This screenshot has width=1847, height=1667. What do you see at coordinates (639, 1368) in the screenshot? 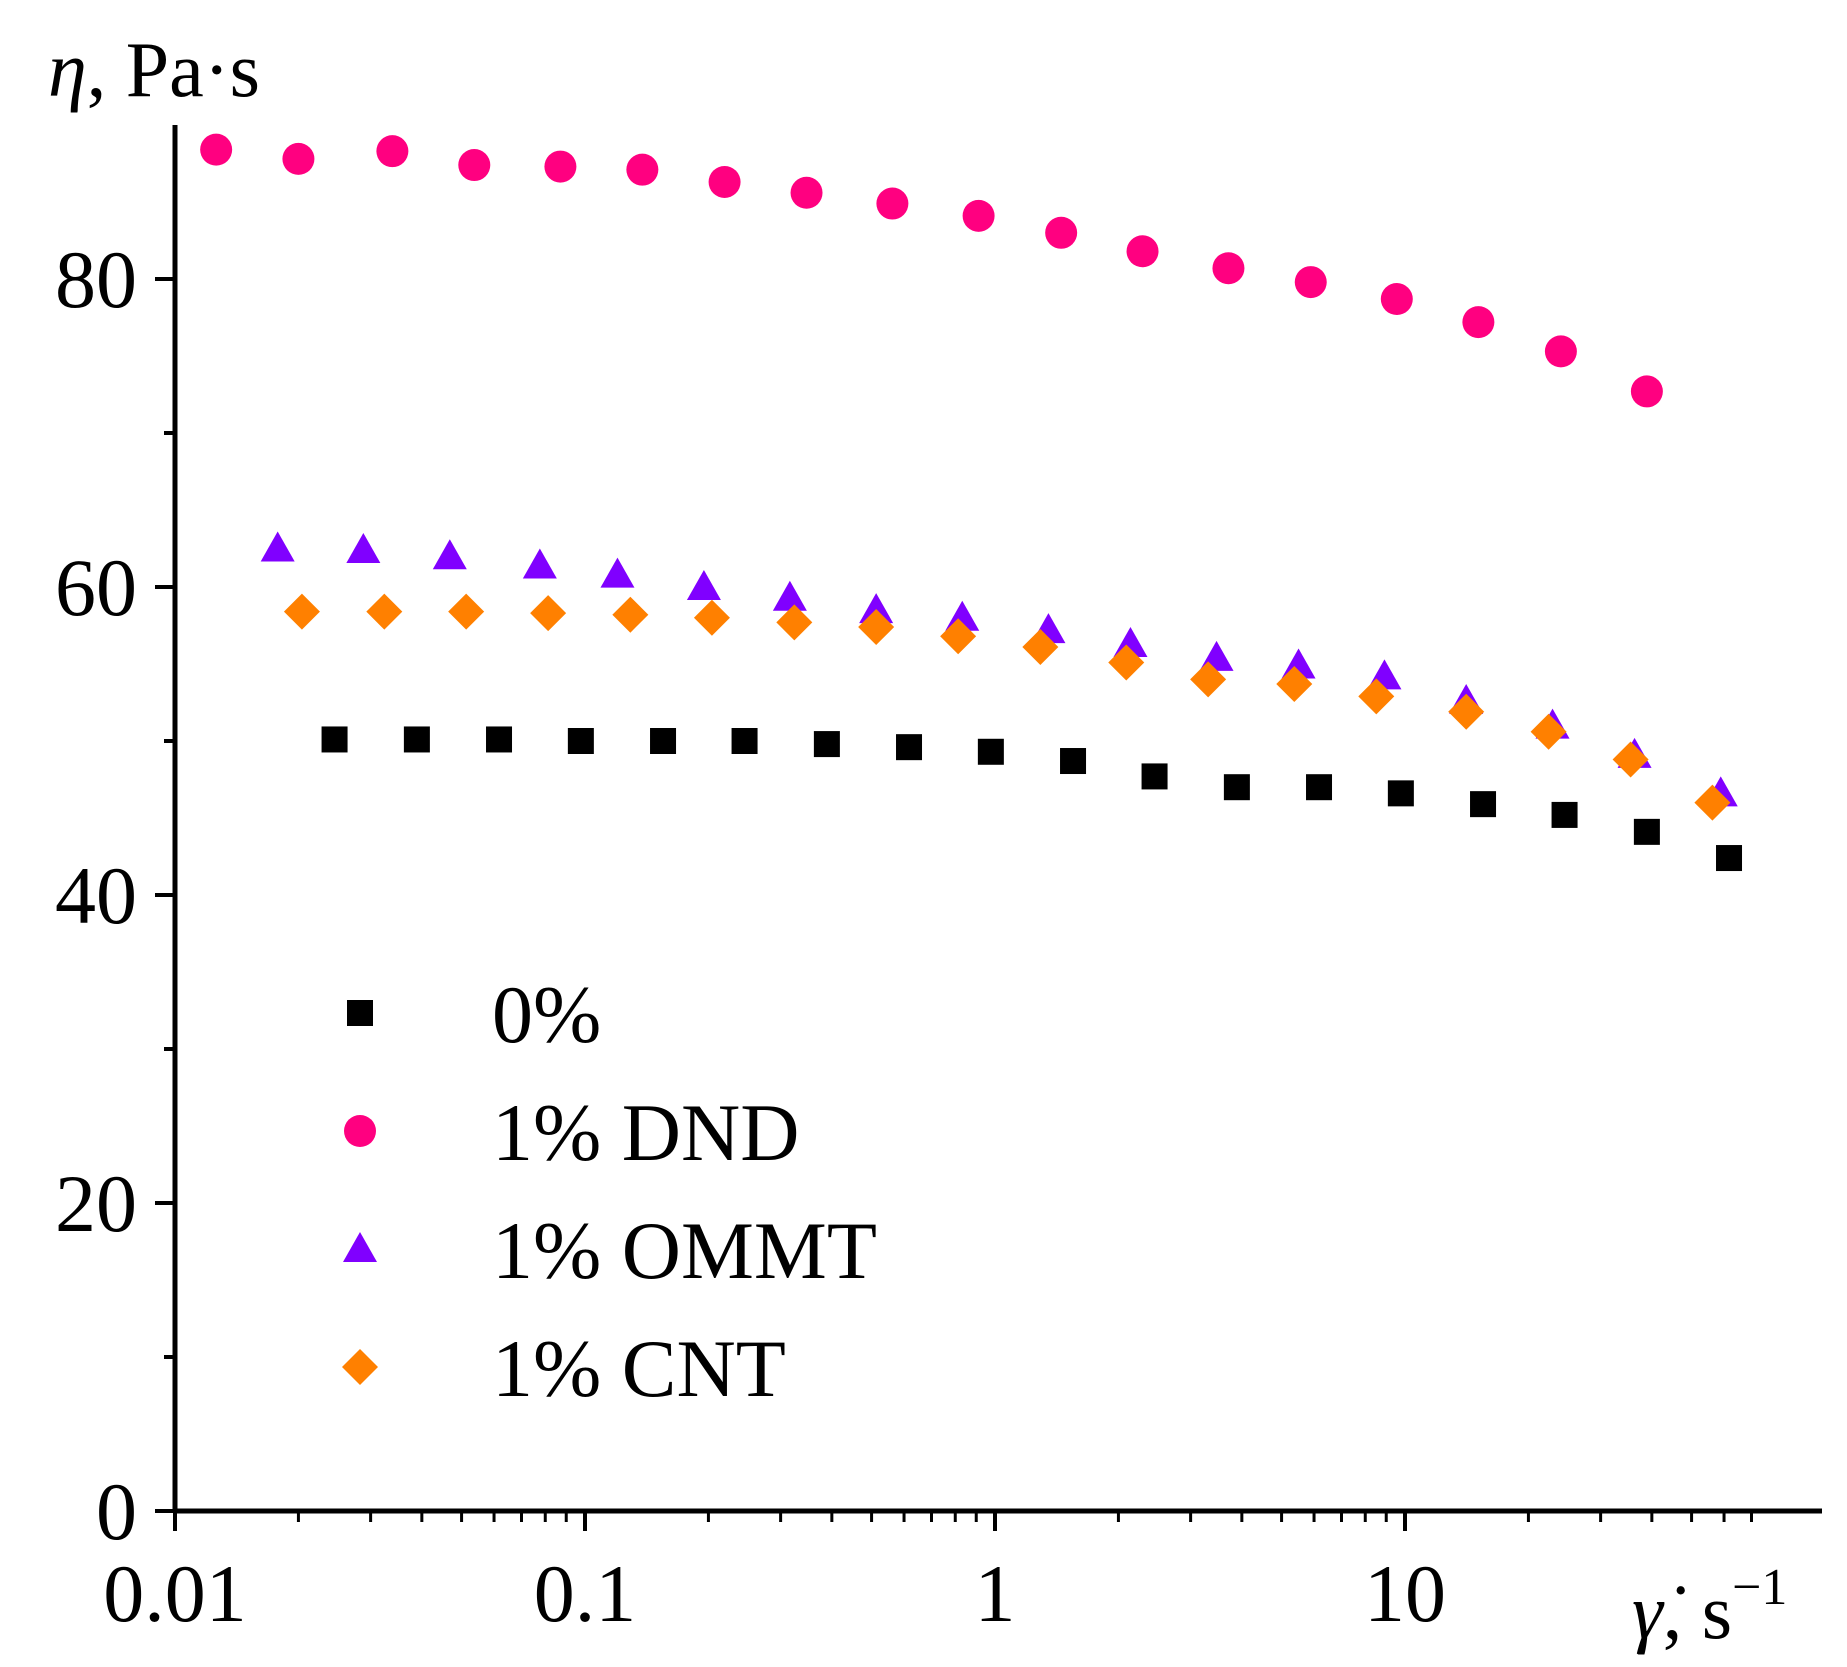
I see `legend-label: 1% CNT` at bounding box center [639, 1368].